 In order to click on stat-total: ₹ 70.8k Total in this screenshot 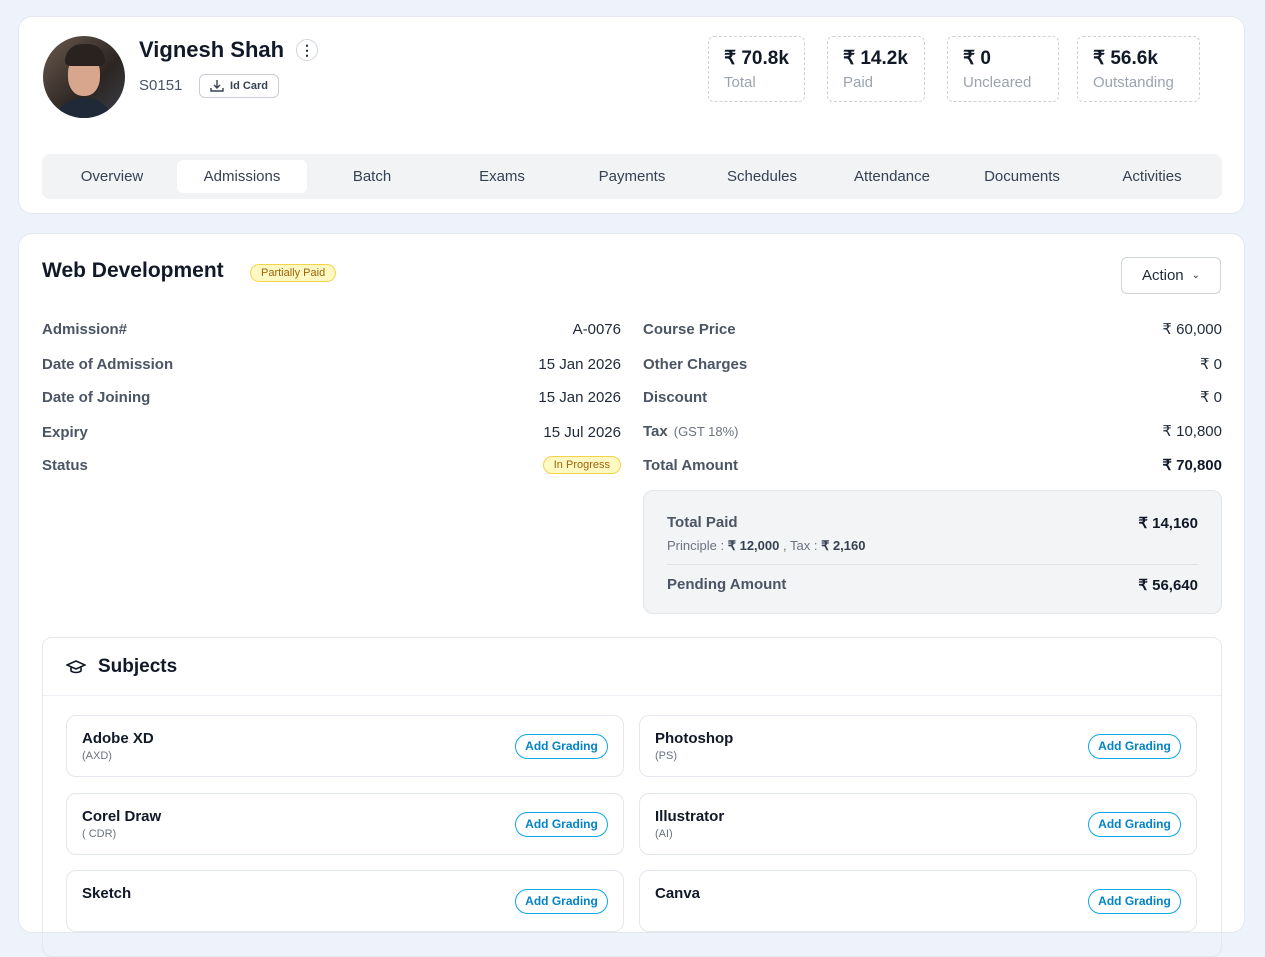, I will do `click(756, 69)`.